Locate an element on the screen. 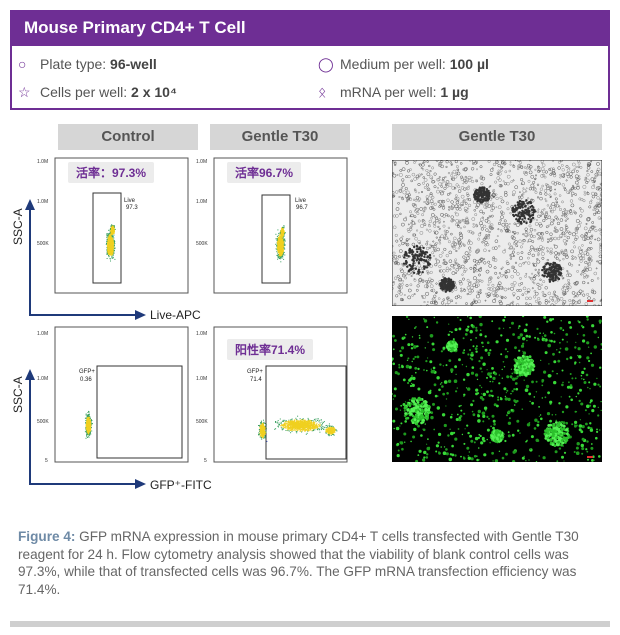 This screenshot has width=620, height=635. mrna-value: 1 µg is located at coordinates (454, 92).